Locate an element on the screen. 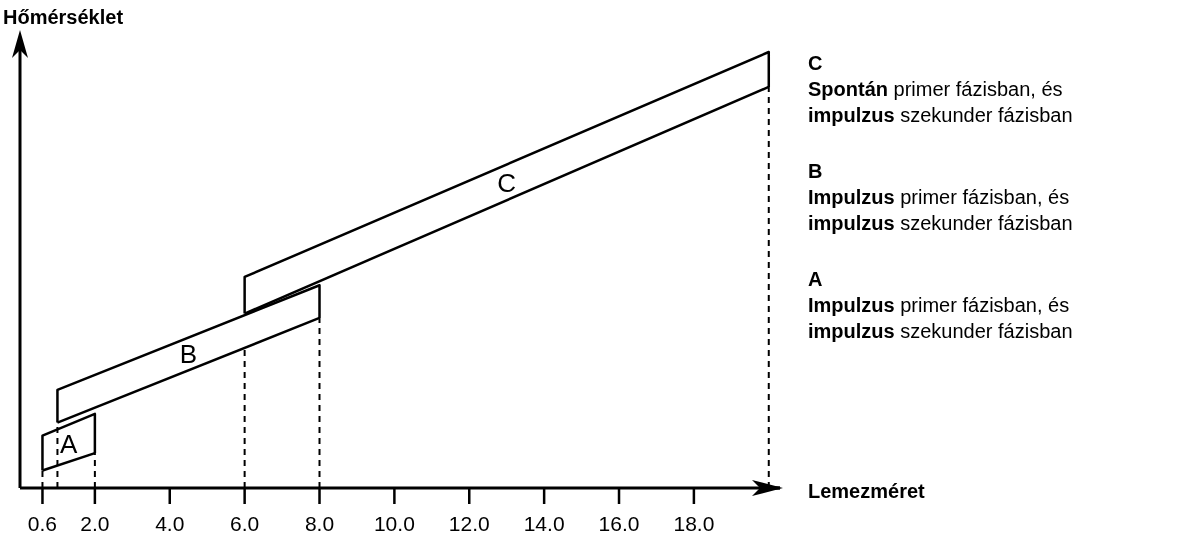  text: C is located at coordinates (816, 63).